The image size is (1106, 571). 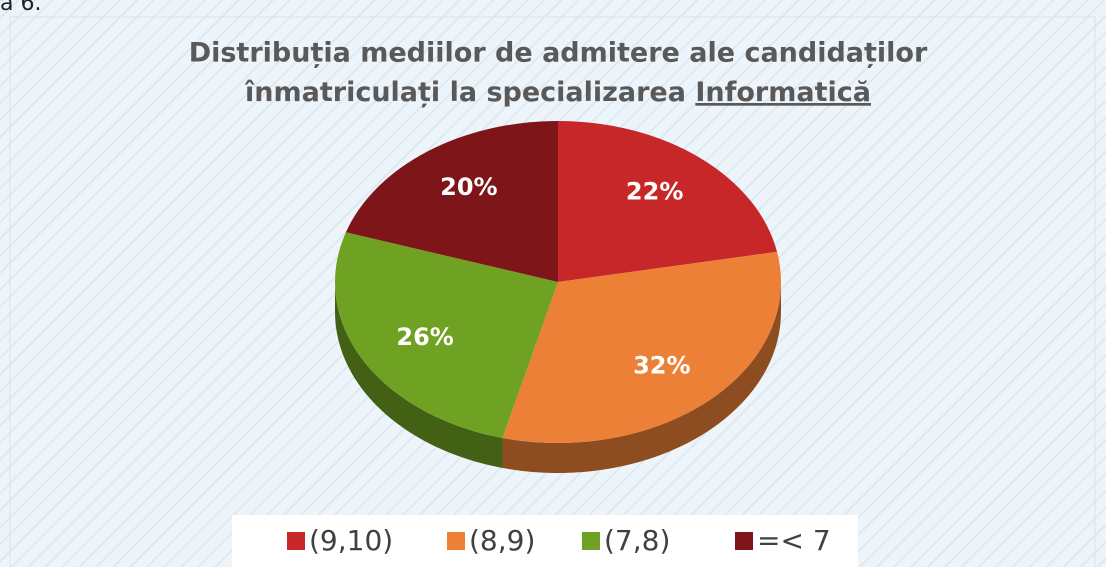 What do you see at coordinates (351, 540) in the screenshot?
I see `legend-label: (9,10)` at bounding box center [351, 540].